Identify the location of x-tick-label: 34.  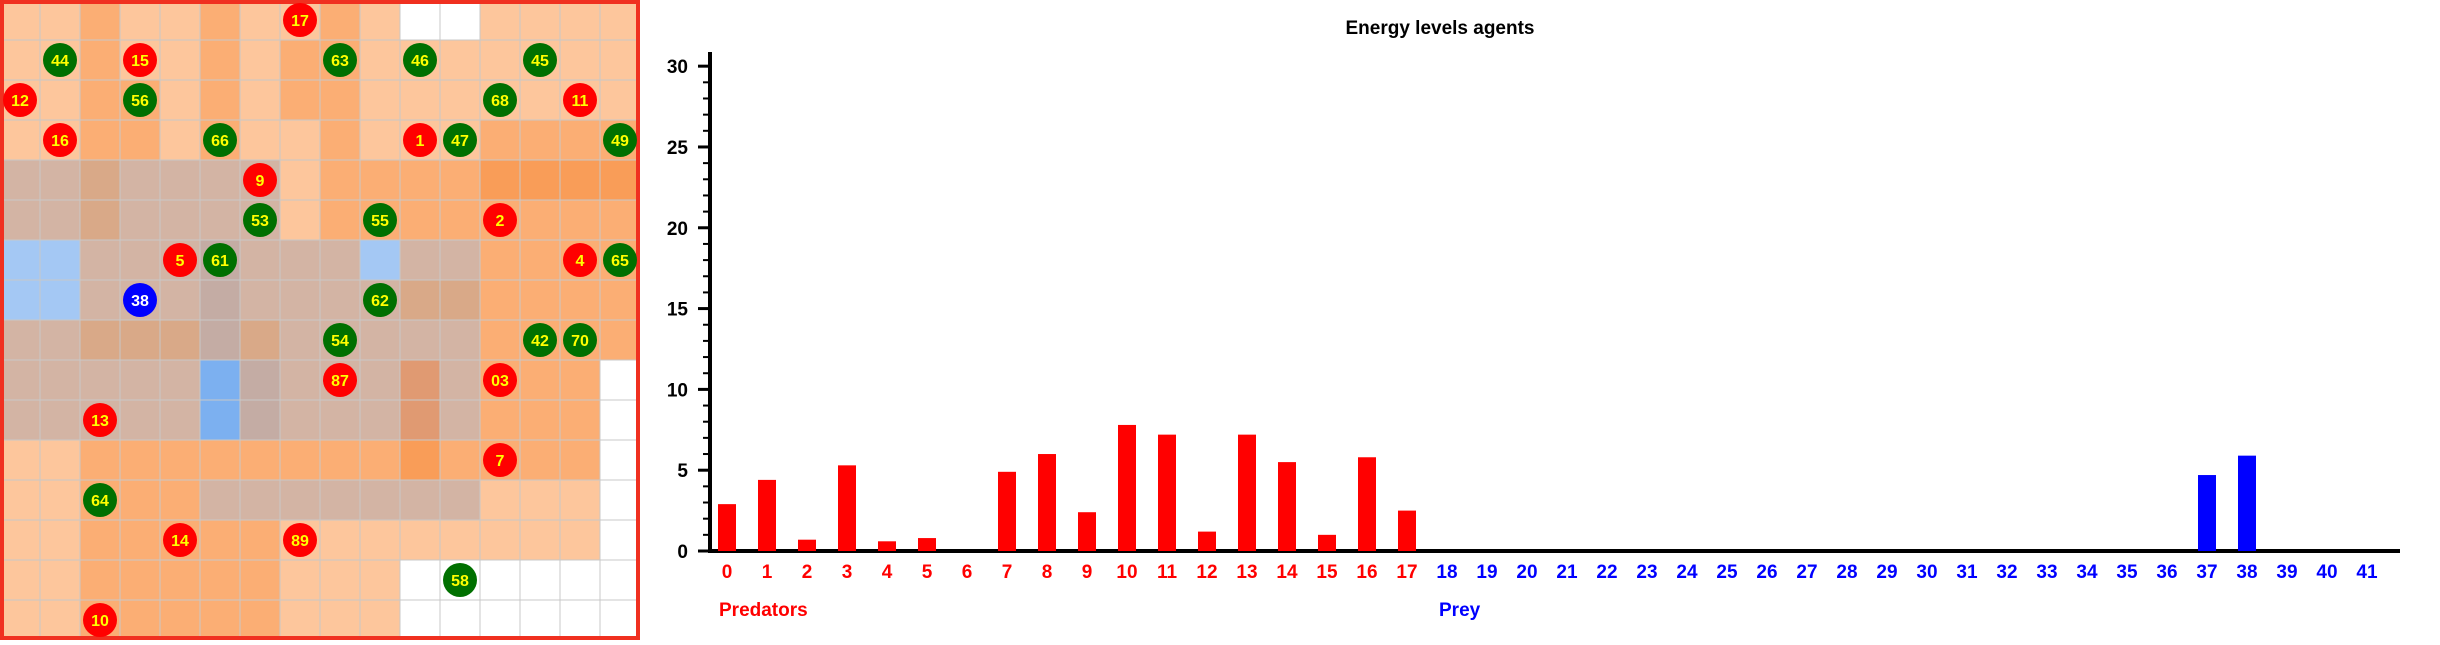
(2087, 572).